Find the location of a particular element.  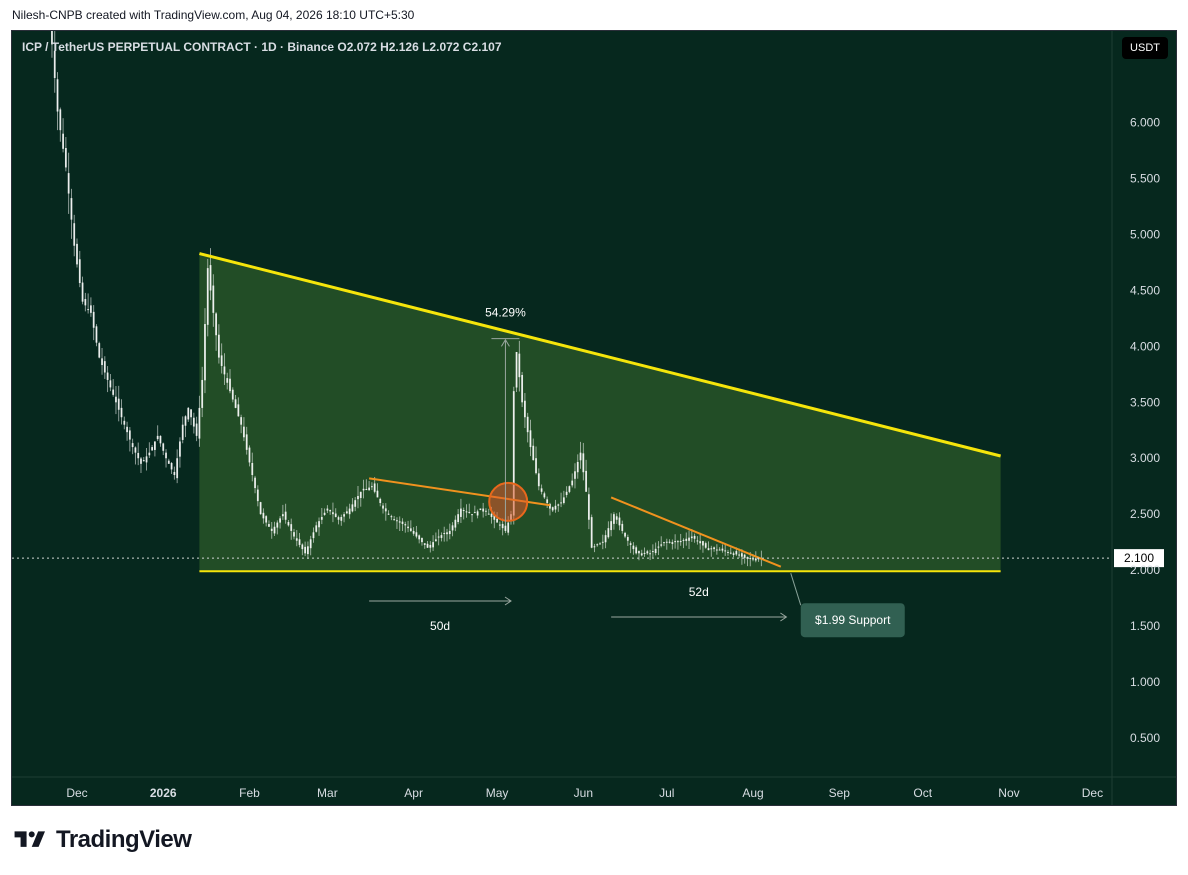

support-callout-label: $1.99 Support is located at coordinates (853, 620).